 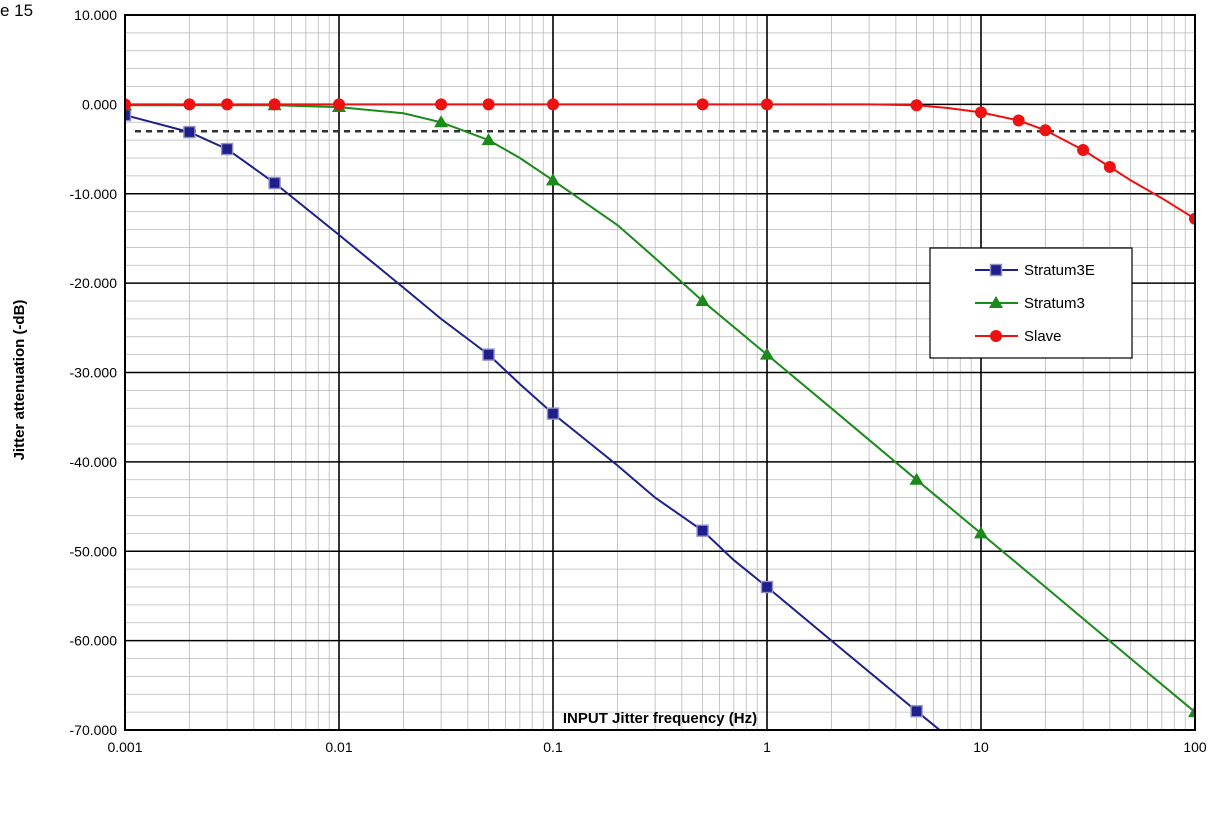 I want to click on legend-label-stratum3: Stratum3, so click(x=1054, y=303).